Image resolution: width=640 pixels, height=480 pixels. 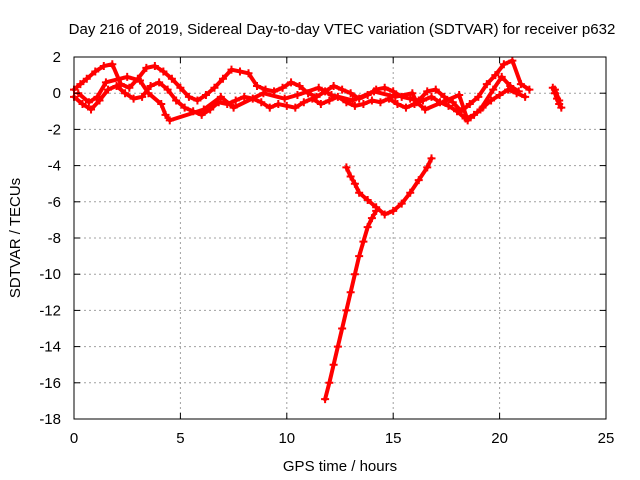 I want to click on y-tick-label: -10, so click(x=50, y=274).